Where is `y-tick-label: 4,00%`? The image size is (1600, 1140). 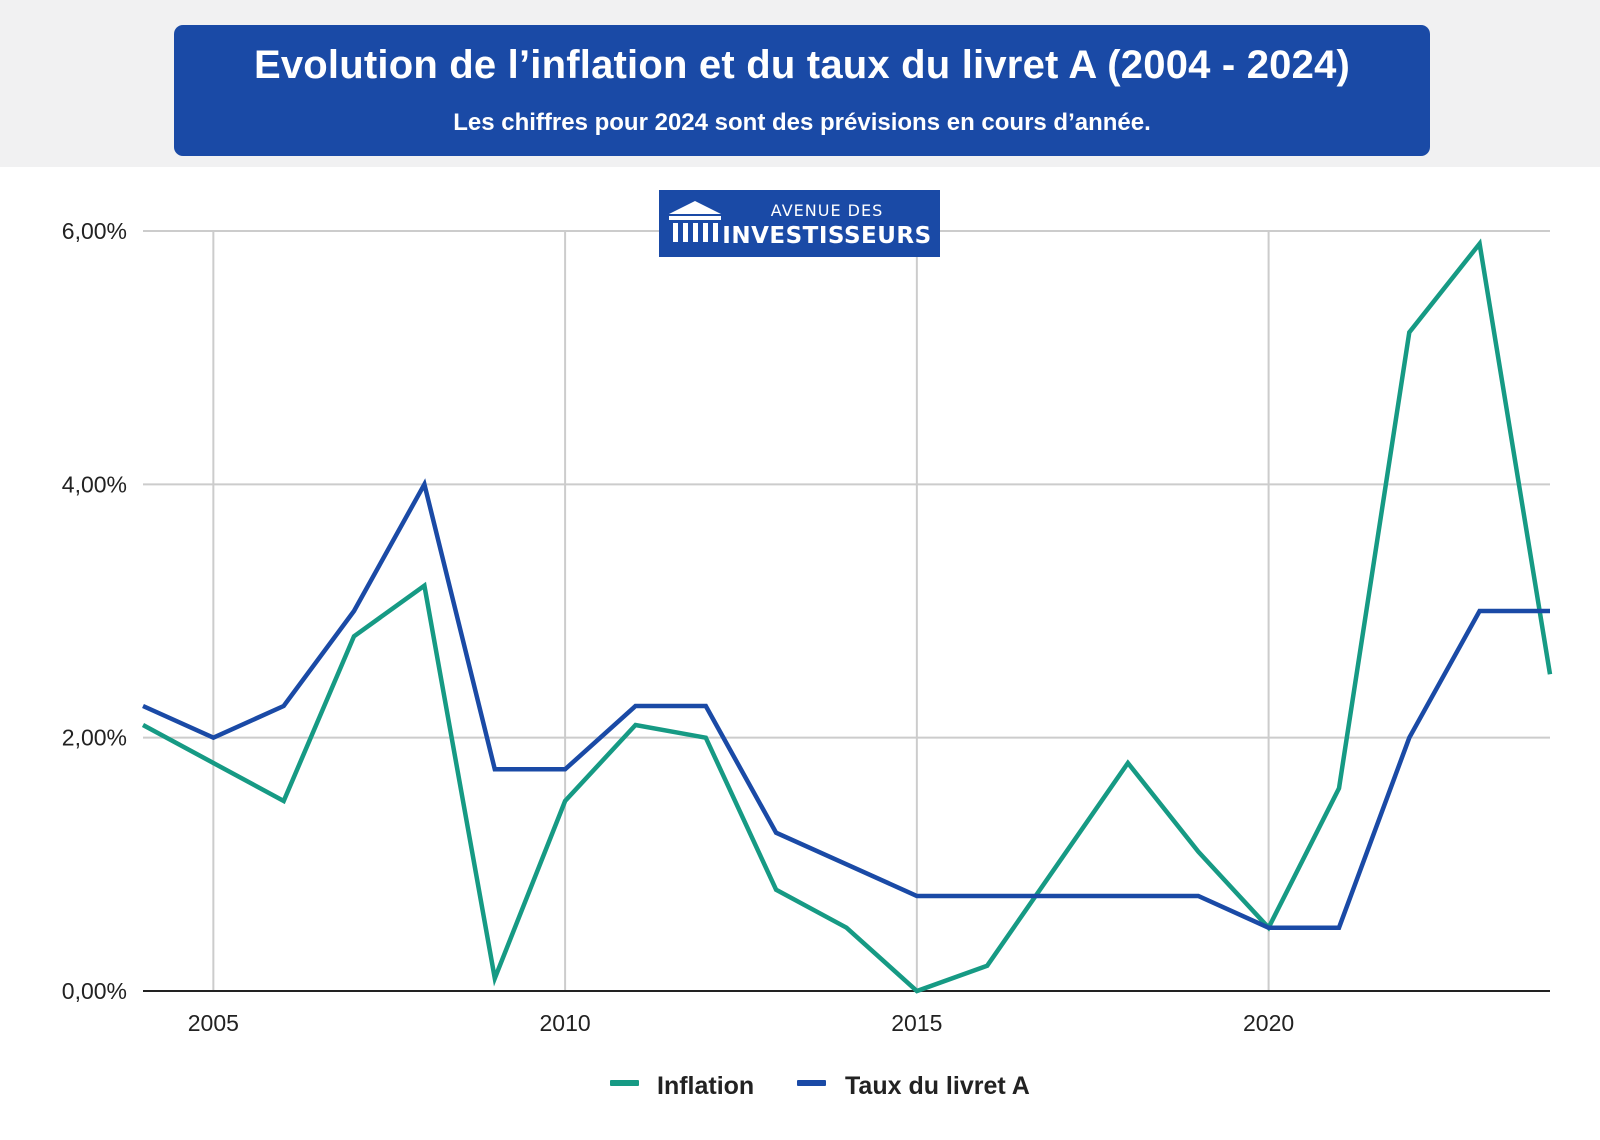
y-tick-label: 4,00% is located at coordinates (94, 484).